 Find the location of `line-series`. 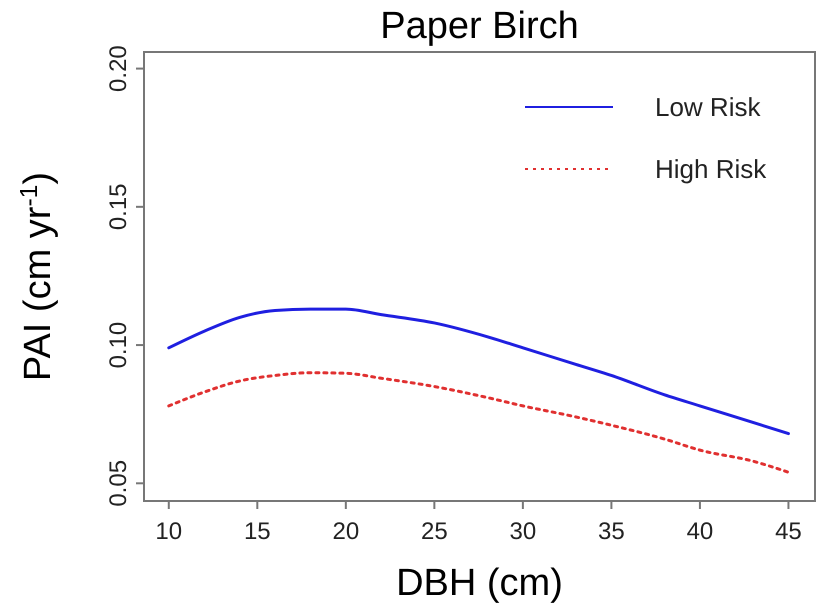

line-series is located at coordinates (478, 422).